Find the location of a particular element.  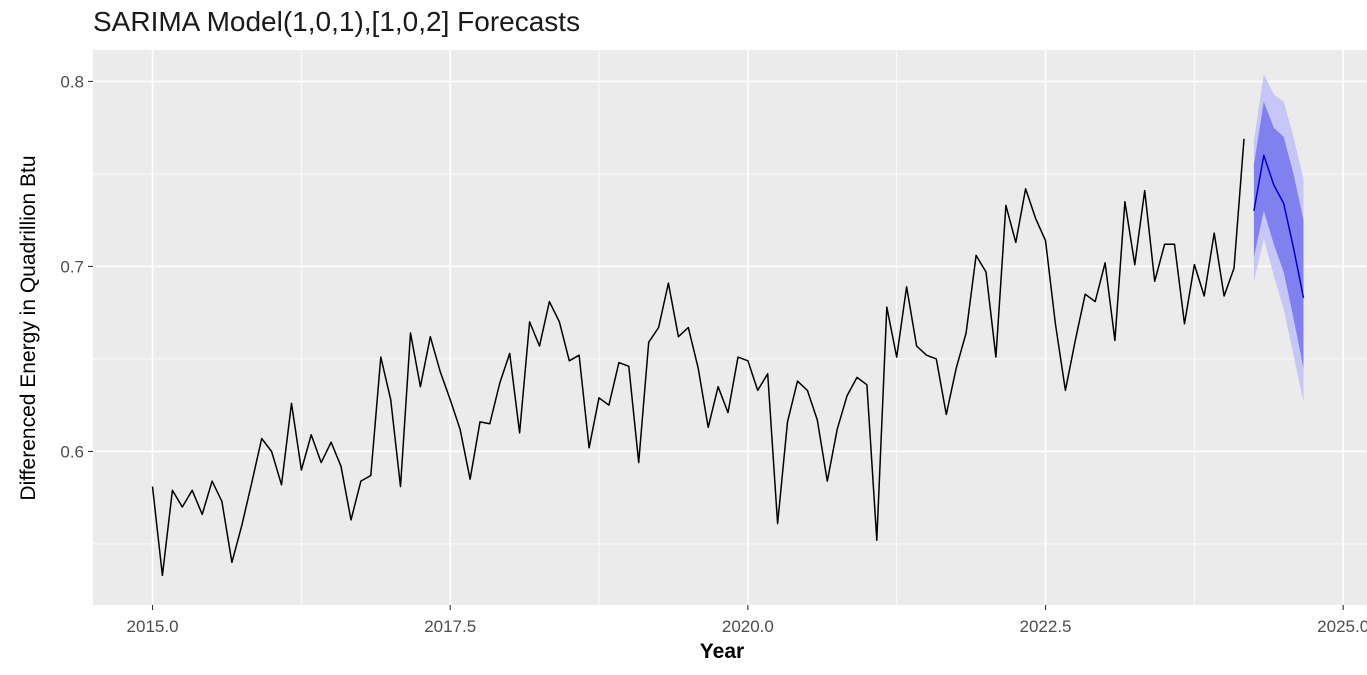

x-axis: 2015.0 2017.5 2020.0 2022.5 2025.0 is located at coordinates (747, 620).